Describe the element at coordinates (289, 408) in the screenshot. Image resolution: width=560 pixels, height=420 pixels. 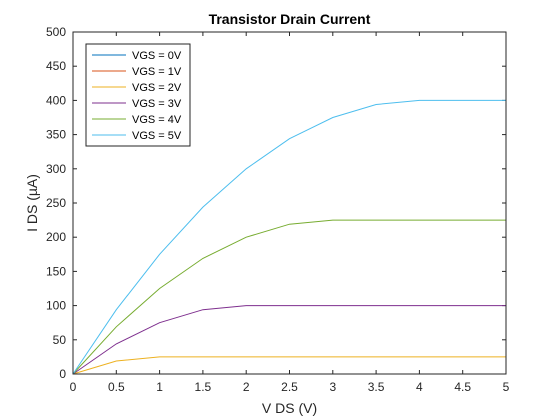
I see `x-axis-label: V DS (V)` at that location.